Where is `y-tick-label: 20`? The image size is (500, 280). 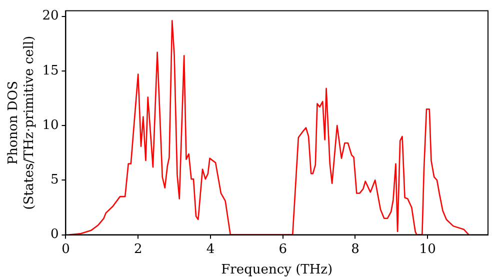 y-tick-label: 20 is located at coordinates (50, 16).